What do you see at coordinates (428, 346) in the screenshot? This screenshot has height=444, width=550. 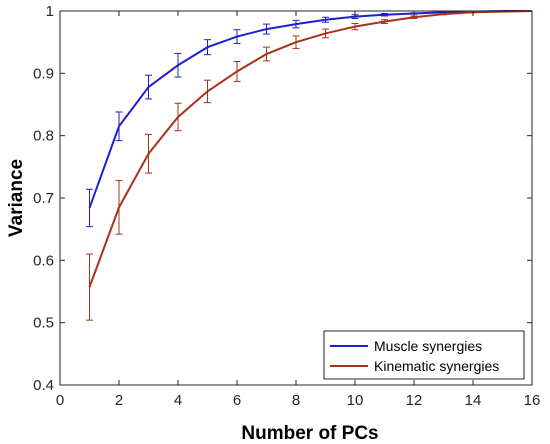 I see `legend-label-muscle-synergies: Muscle synergies` at bounding box center [428, 346].